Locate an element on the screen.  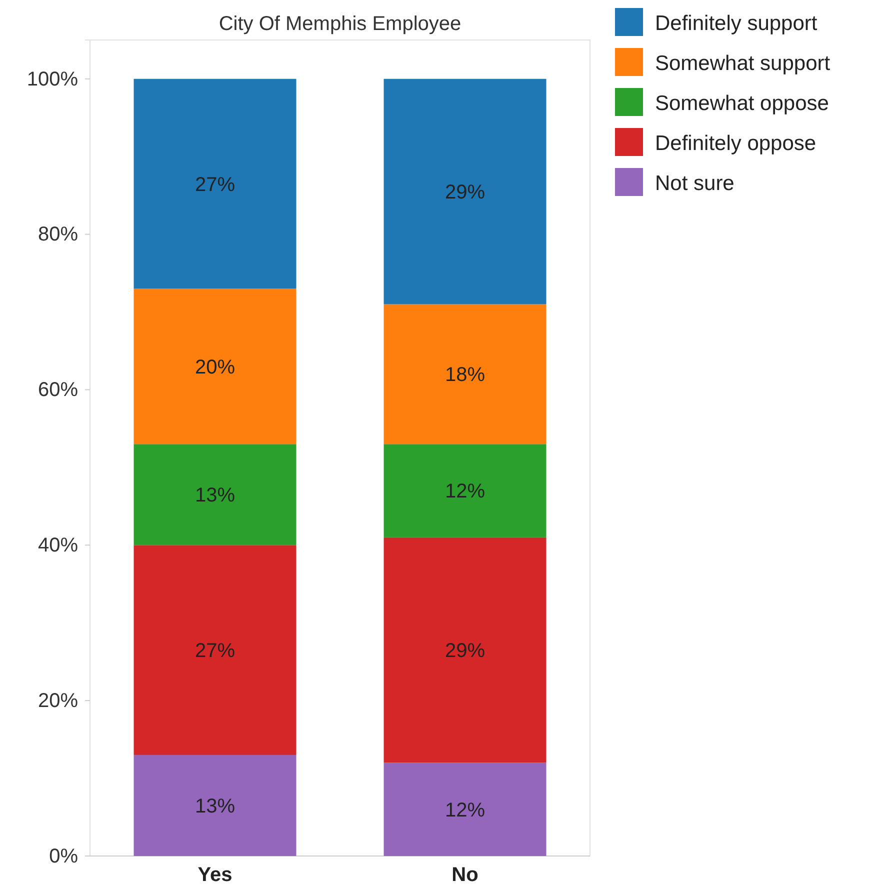
y-tick-label: 0% is located at coordinates (63, 856).